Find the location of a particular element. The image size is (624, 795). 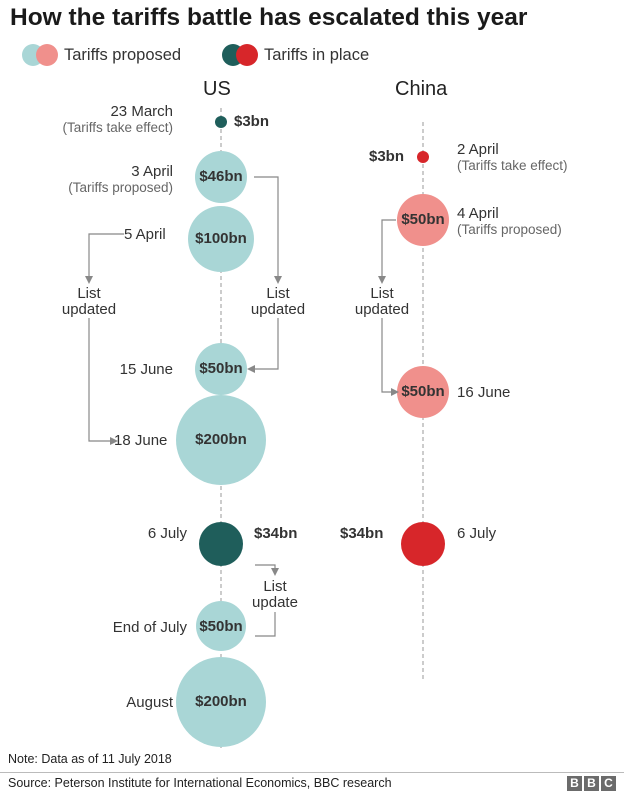

us-date-3-april: 3 April (Tariffs proposed) is located at coordinates (120, 179).